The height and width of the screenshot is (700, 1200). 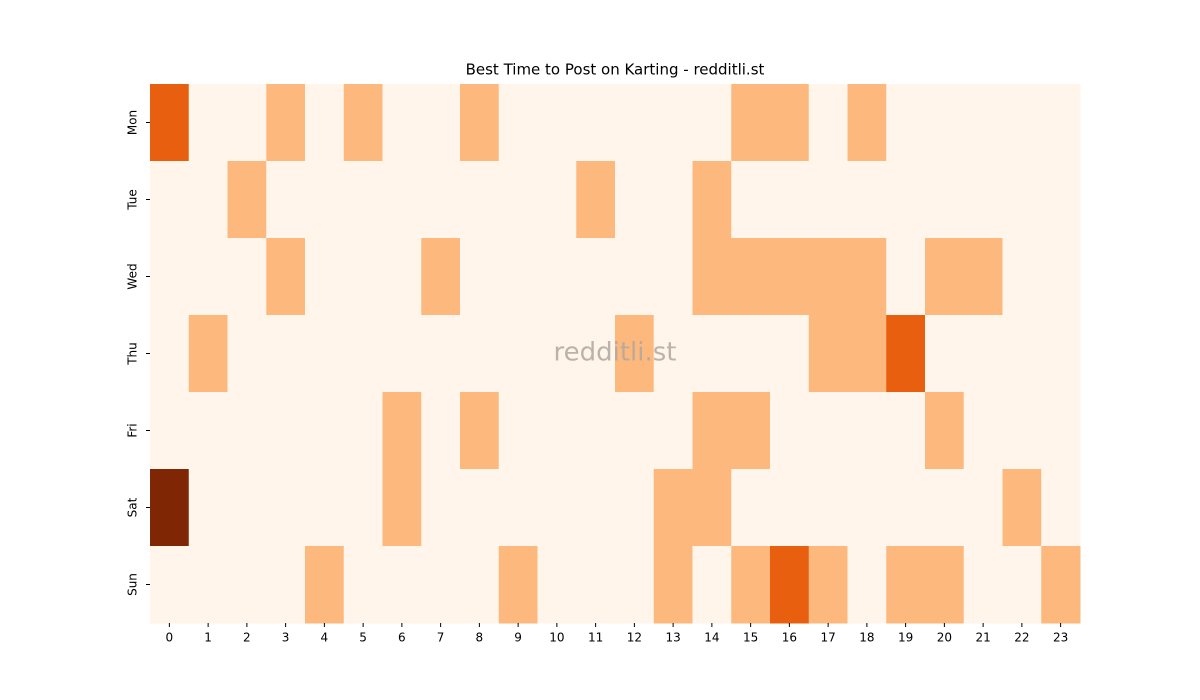 I want to click on x-tick-label: 19, so click(x=905, y=638).